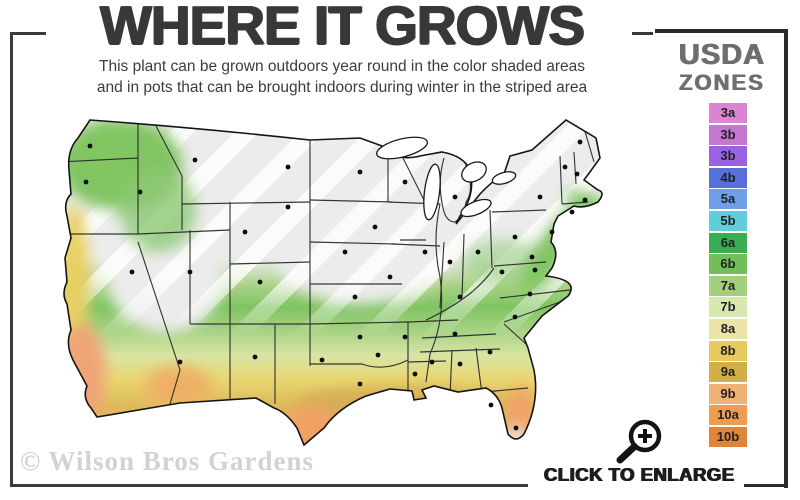  Describe the element at coordinates (728, 199) in the screenshot. I see `zone-swatch-5a: 5a` at that location.